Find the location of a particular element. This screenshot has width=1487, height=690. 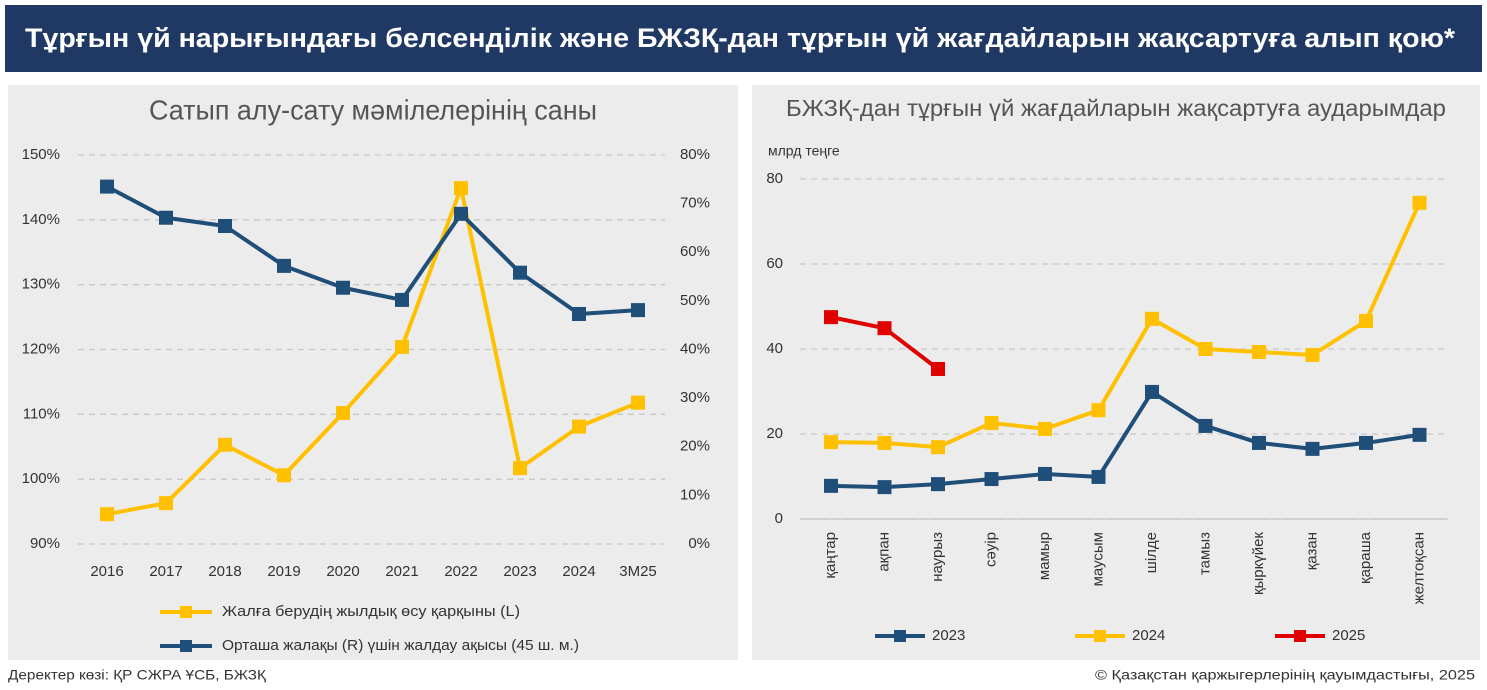

header-bar is located at coordinates (743, 38).